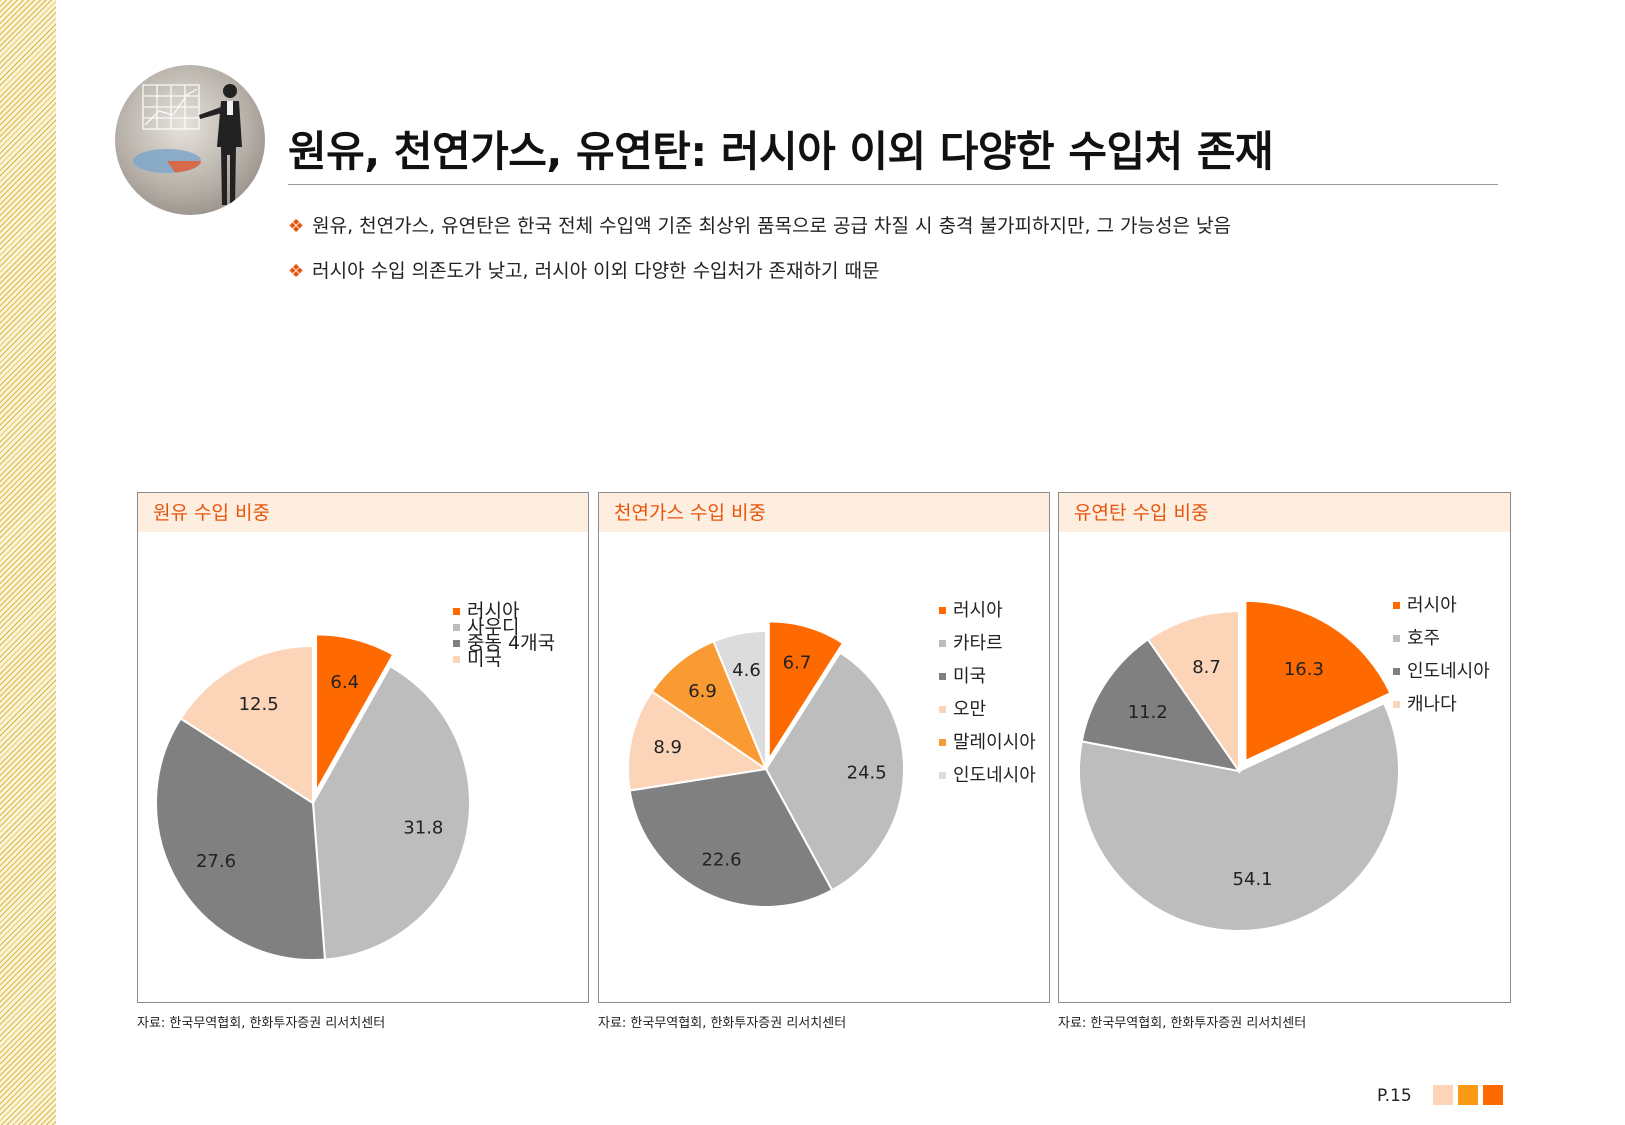  I want to click on page-title: 원유, 천연가스, 유연탄: 러시아 이외 다양한 수입처 존재, so click(781, 151).